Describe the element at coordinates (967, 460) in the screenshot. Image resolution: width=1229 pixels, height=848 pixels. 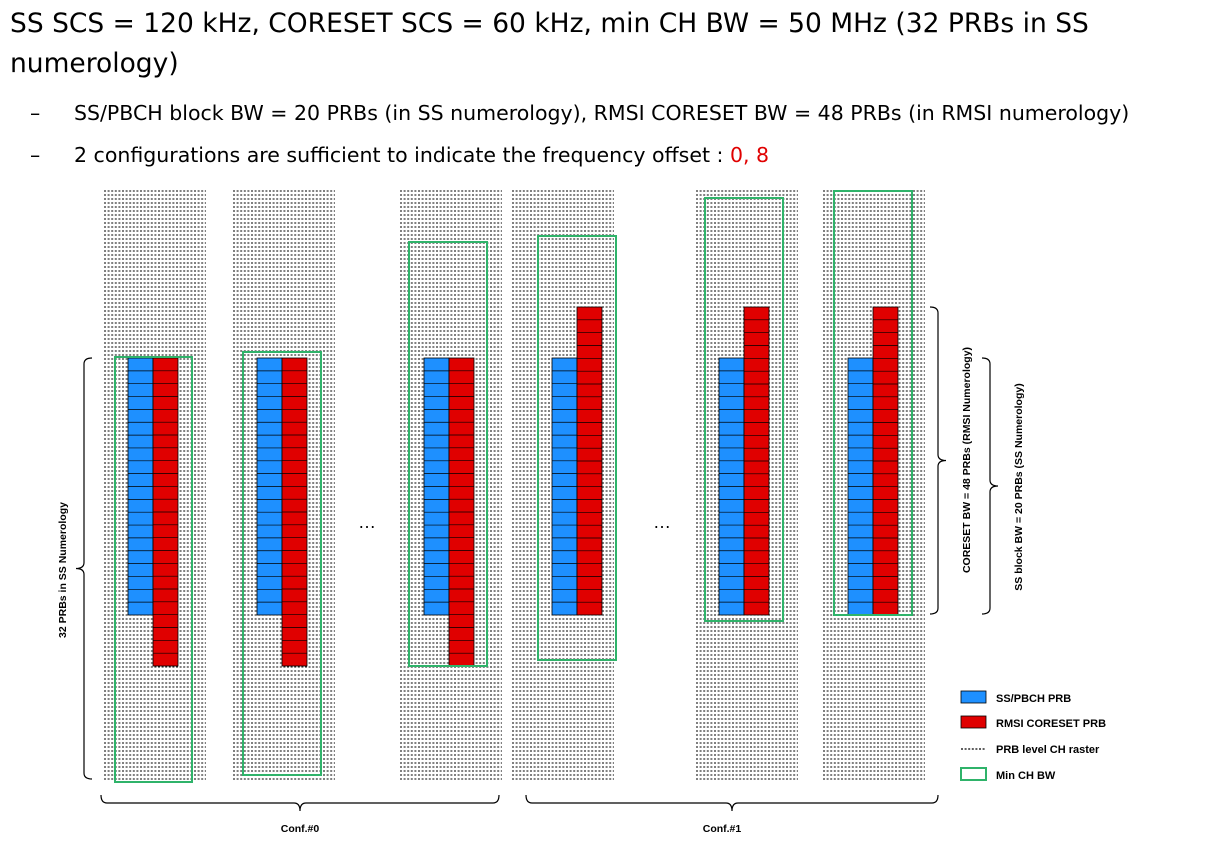
I see `label-coreset-bw: CORESET BW = 48 PRBs (RMSI Numerology)` at that location.